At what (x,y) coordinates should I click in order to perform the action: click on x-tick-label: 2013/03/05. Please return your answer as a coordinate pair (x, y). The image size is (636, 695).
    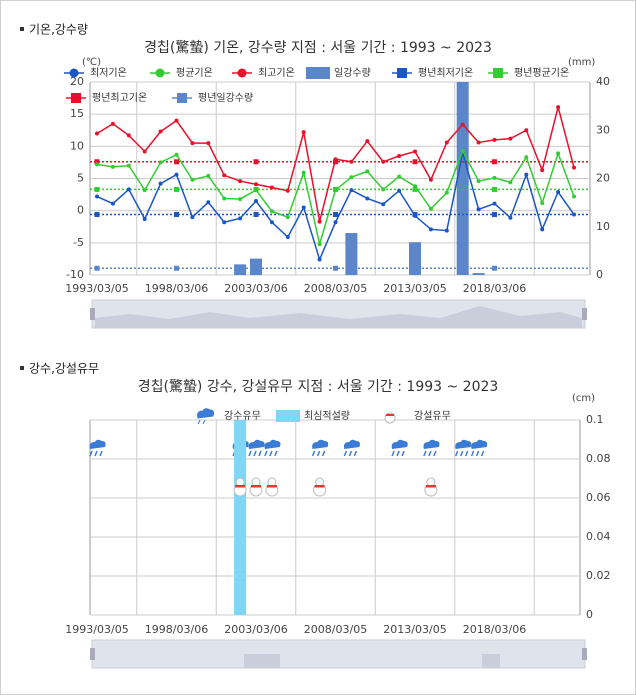
    Looking at the image, I should click on (414, 288).